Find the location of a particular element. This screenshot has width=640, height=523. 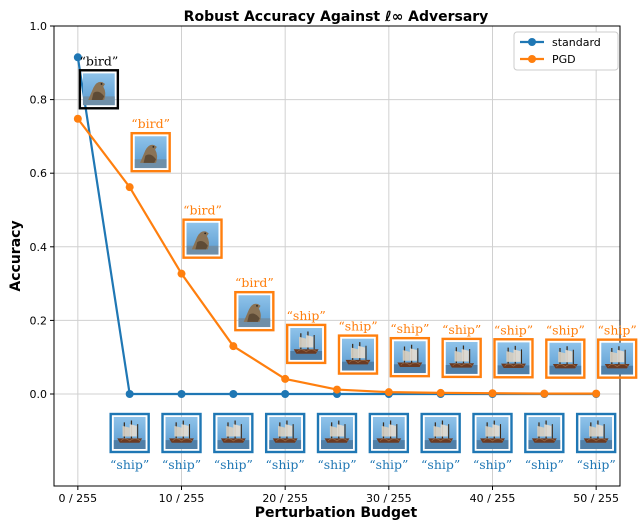

legend: standard PGD is located at coordinates (566, 51).